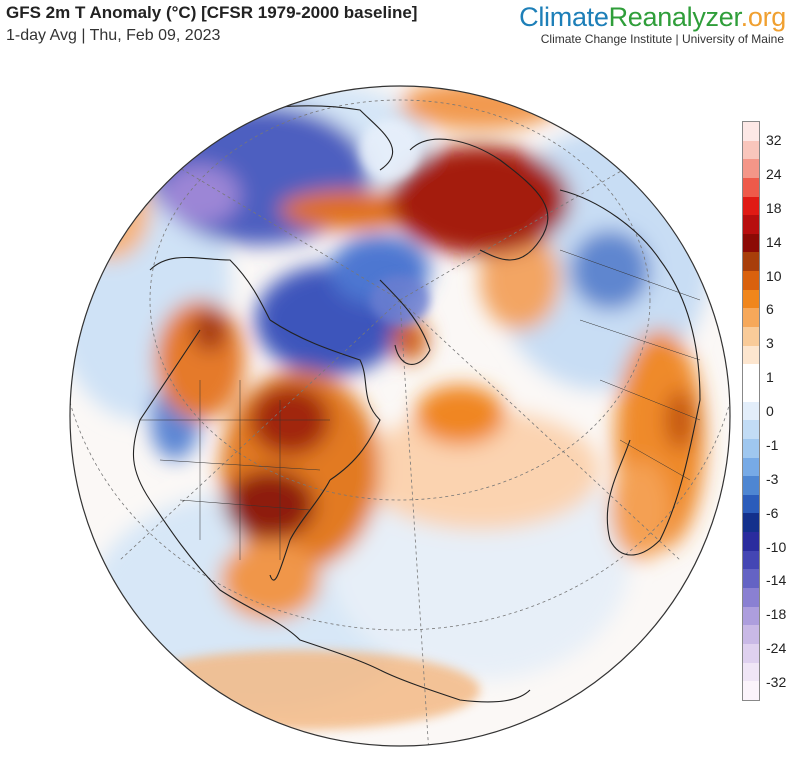 This screenshot has width=800, height=774. I want to click on legend-tick-label: -14, so click(776, 580).